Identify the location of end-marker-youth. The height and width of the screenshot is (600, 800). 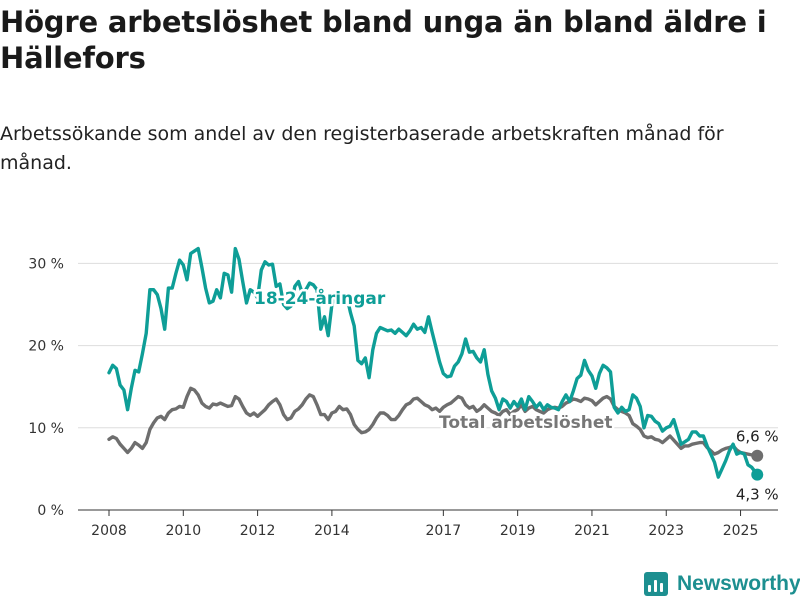
(757, 474).